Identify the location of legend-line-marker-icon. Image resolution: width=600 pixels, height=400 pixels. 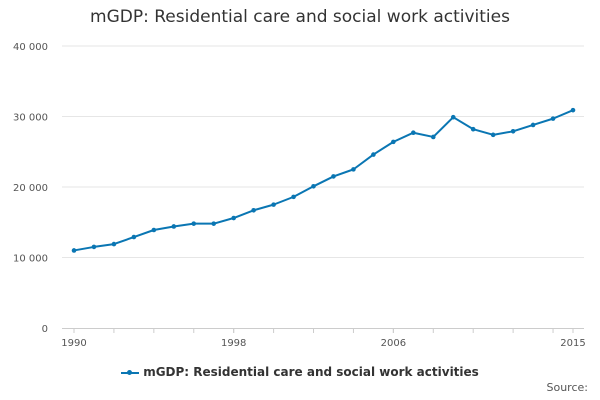
(130, 373).